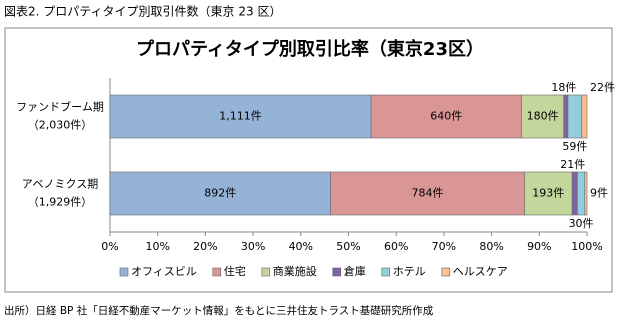 Image resolution: width=620 pixels, height=324 pixels. I want to click on x-tick-label: 100%, so click(586, 246).